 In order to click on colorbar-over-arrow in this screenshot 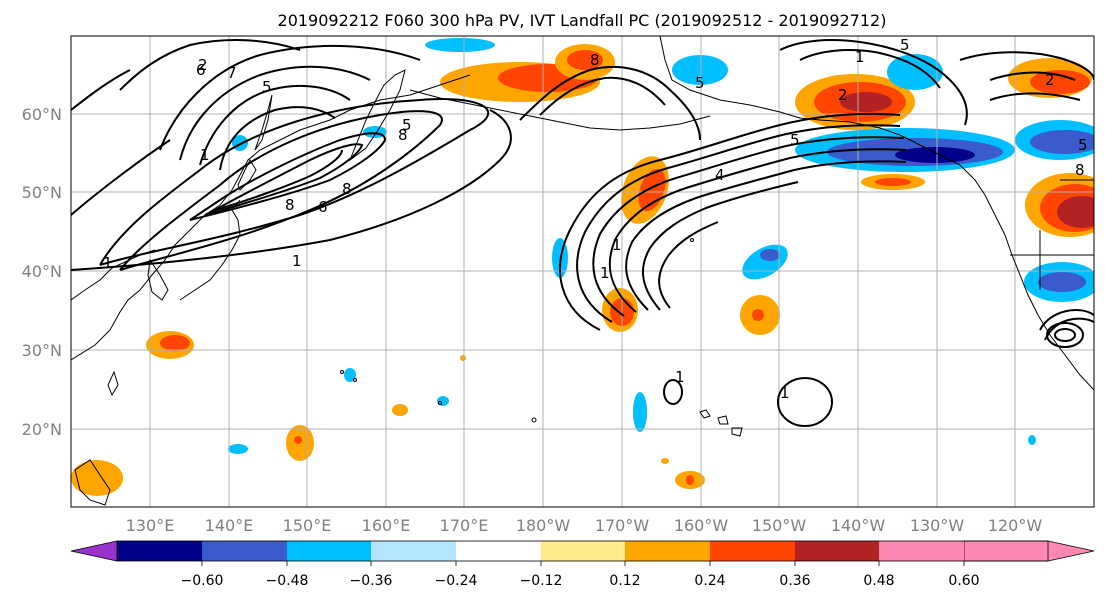, I will do `click(1029, 551)`.